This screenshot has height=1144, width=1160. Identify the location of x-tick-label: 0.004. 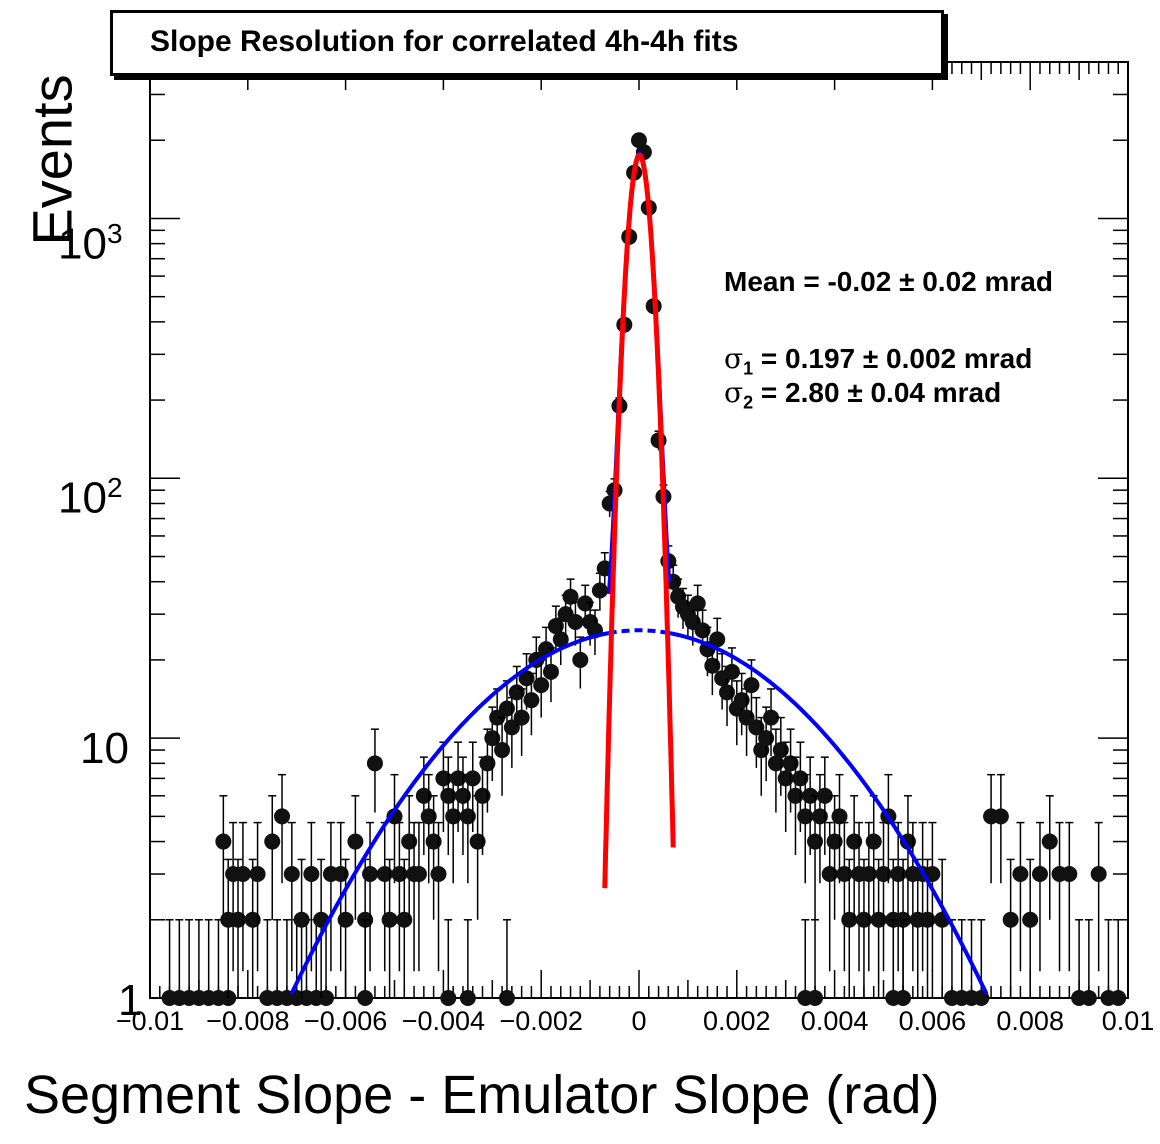
(834, 1021).